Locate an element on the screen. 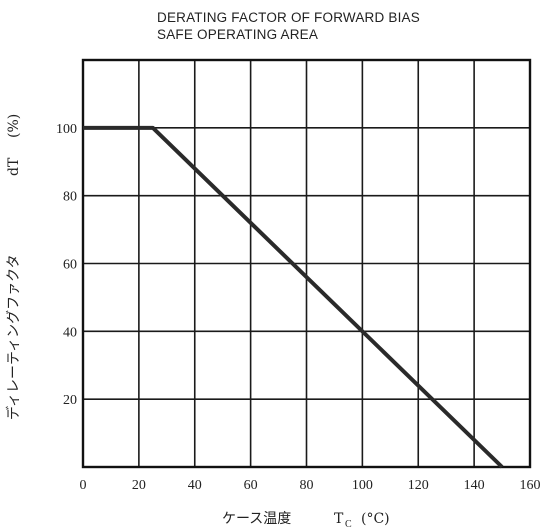  x-tick-label: 60 is located at coordinates (251, 485).